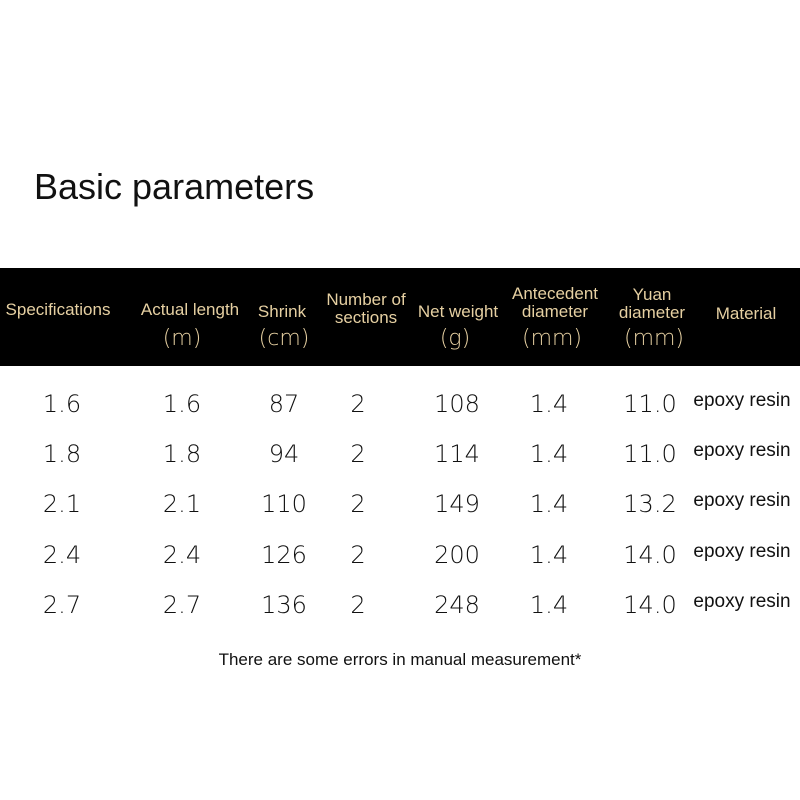 The image size is (800, 800). What do you see at coordinates (284, 504) in the screenshot?
I see `table-cell: 110` at bounding box center [284, 504].